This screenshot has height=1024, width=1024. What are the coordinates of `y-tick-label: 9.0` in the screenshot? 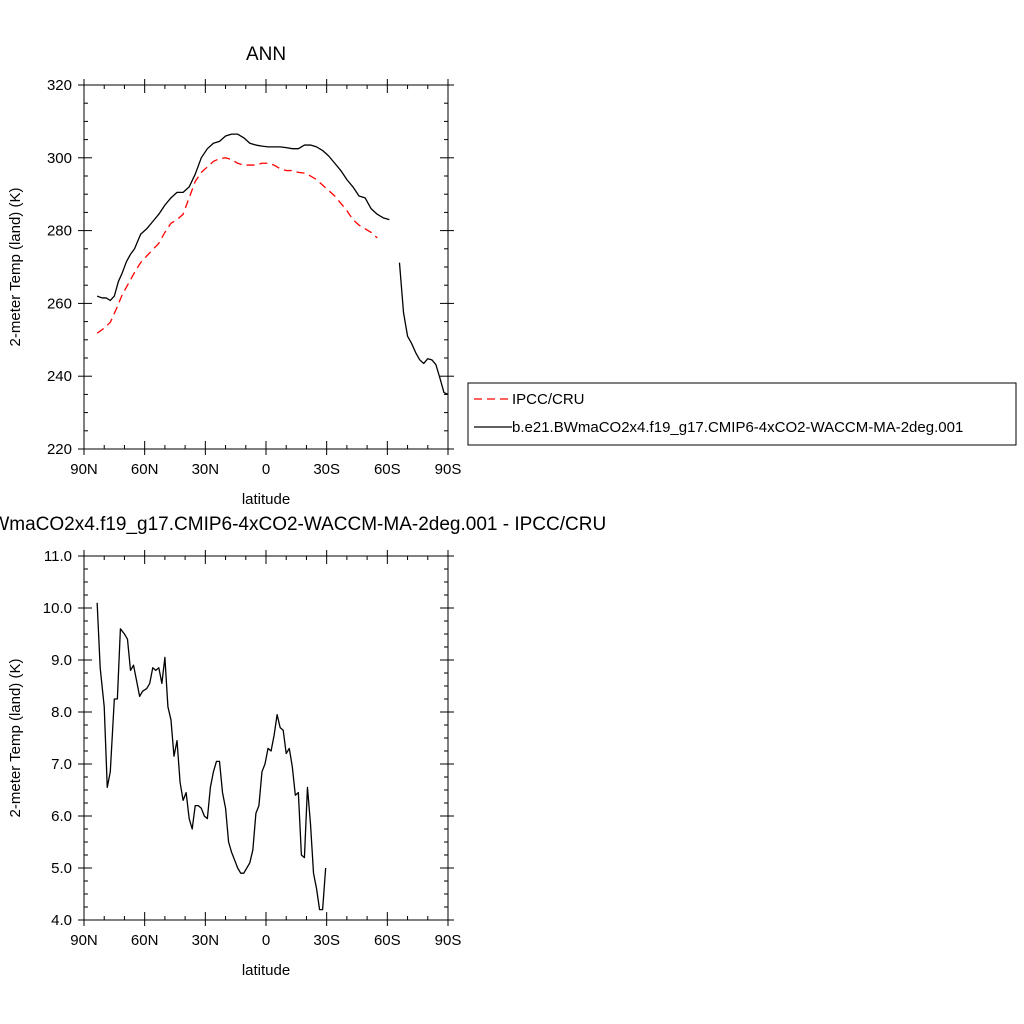 It's located at (61, 660).